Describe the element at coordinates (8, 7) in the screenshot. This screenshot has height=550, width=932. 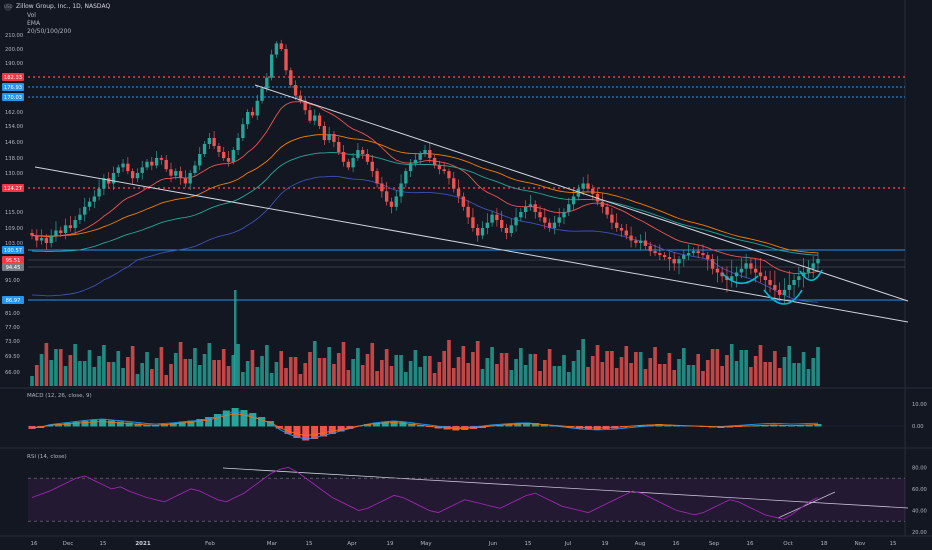
I see `symbol-badge: USD` at that location.